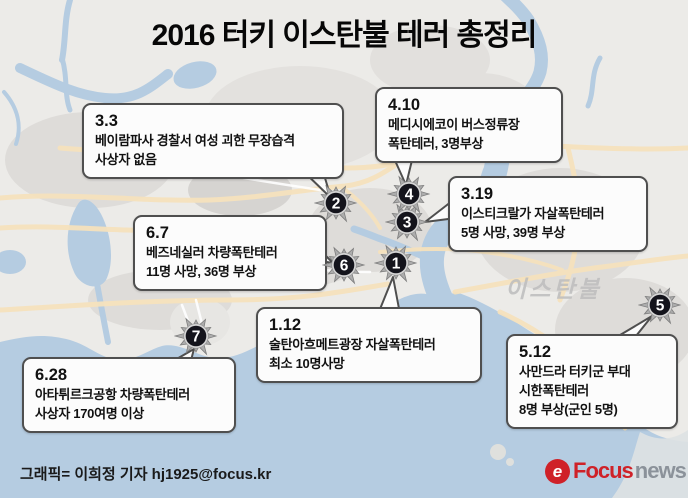 The width and height of the screenshot is (688, 498). I want to click on incident-line: 술탄아흐메트광장 자살폭탄테러, so click(352, 344).